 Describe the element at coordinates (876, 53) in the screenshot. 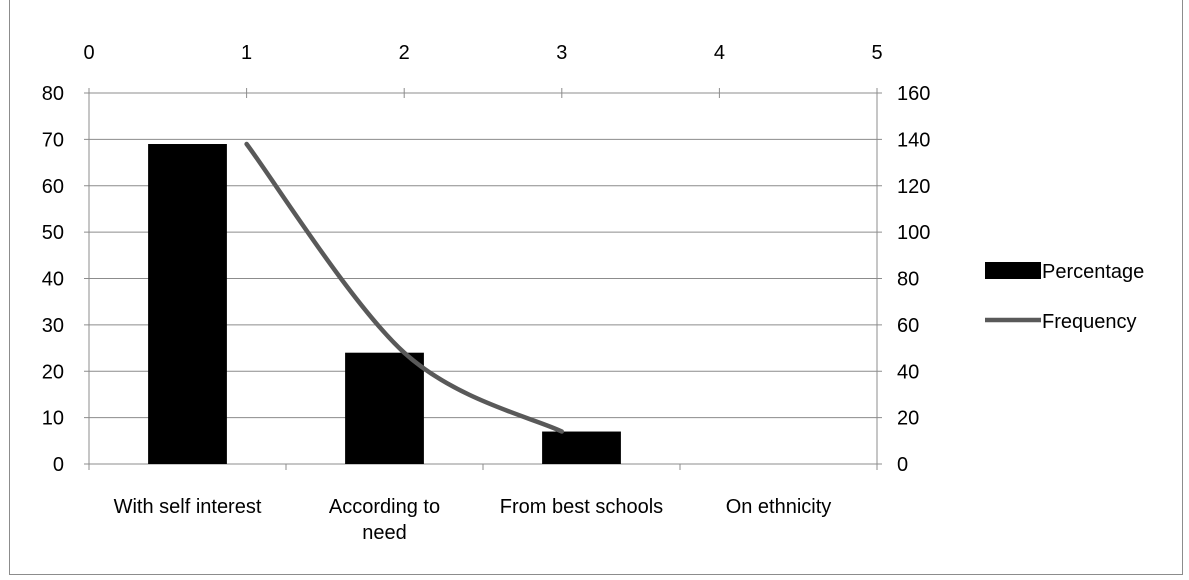

I see `x-top-tick-label: 5` at that location.